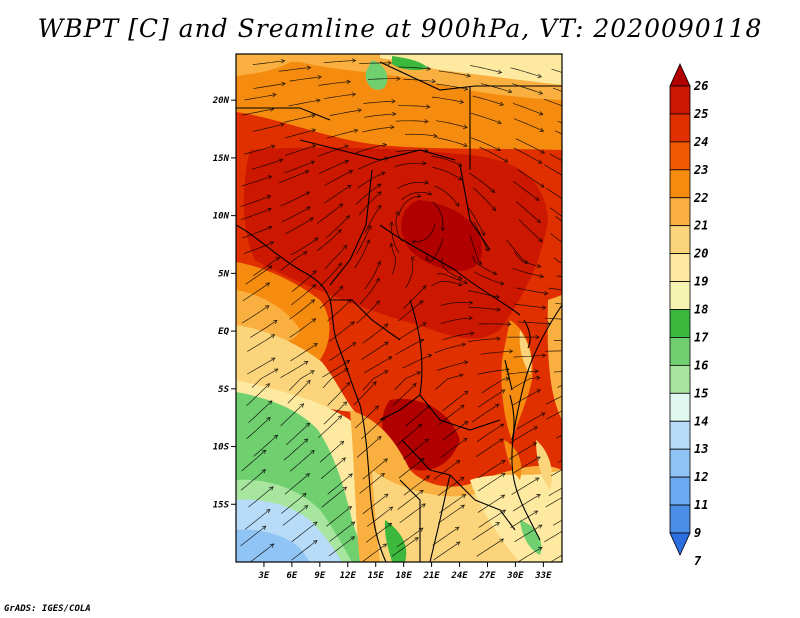  I want to click on grads-credit: GrADS: IGES/COLA, so click(47, 609).